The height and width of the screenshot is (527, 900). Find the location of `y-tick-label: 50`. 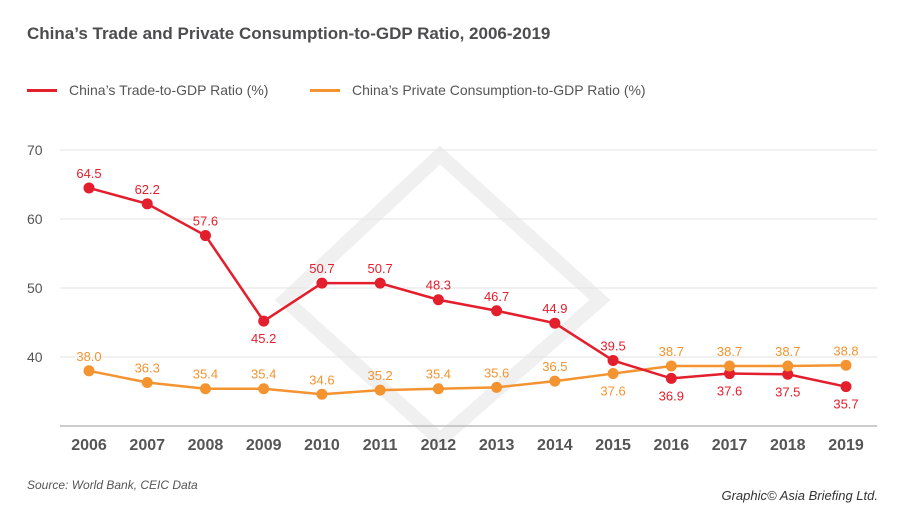

y-tick-label: 50 is located at coordinates (35, 288).